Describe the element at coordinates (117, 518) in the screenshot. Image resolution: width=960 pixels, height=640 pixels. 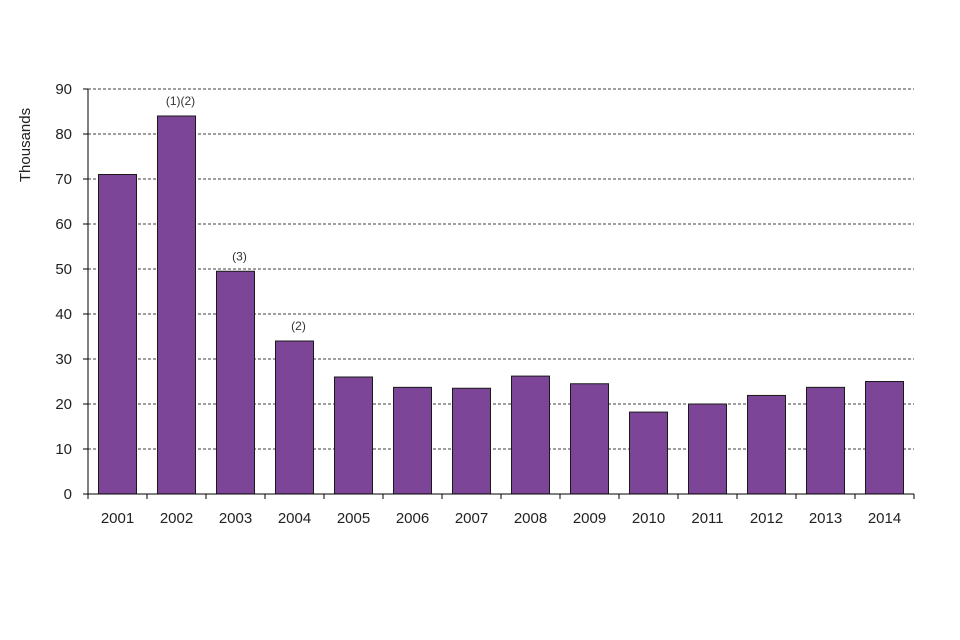
I see `x-tick-label: 2001` at that location.